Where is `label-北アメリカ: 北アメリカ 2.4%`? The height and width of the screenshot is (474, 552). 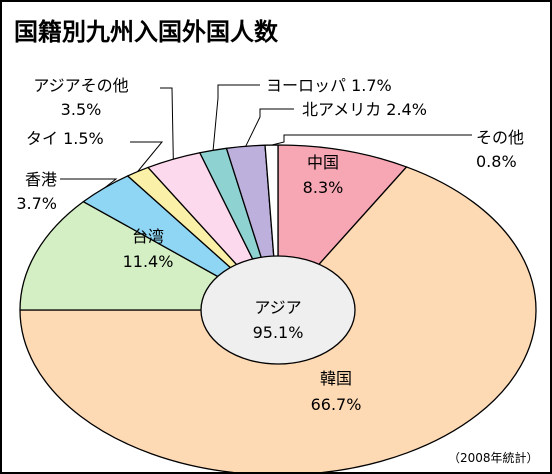
label-北アメリカ: 北アメリカ 2.4% is located at coordinates (364, 109).